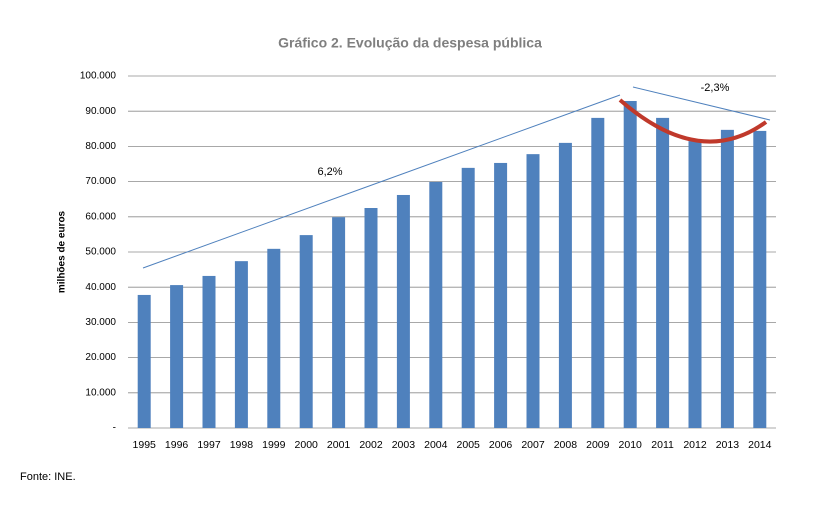 The width and height of the screenshot is (820, 508). I want to click on y-tick-label: 70.000, so click(100, 181).